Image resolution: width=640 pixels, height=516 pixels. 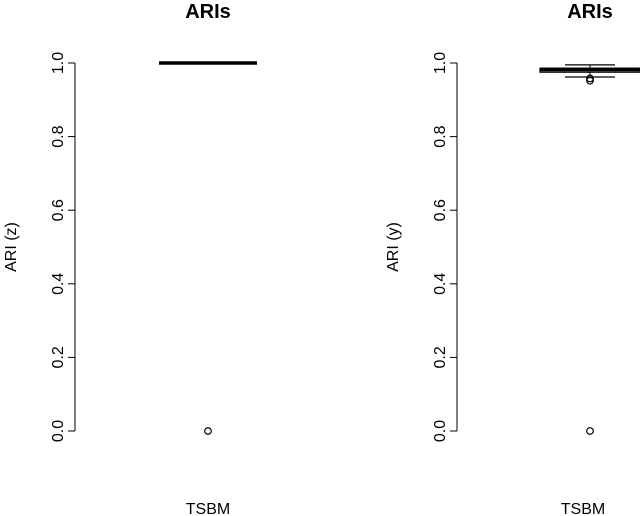 I want to click on left-y-tick-label: 1.0, so click(x=58, y=63).